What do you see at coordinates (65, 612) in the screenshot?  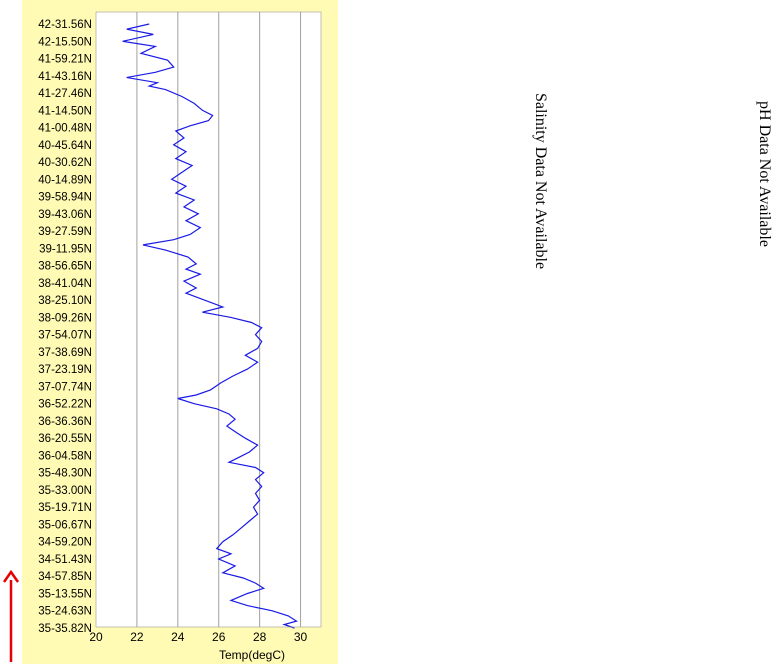 I see `y-tick-label: 35-24.63N` at bounding box center [65, 612].